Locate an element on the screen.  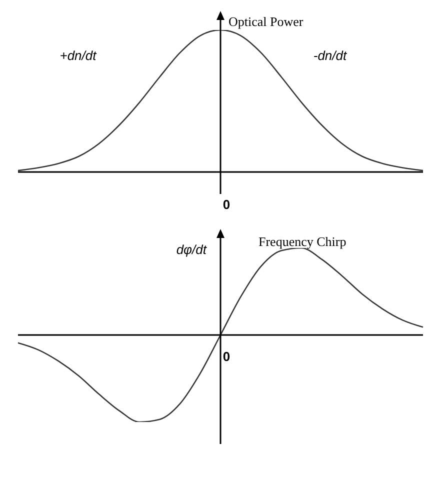
text: 0 is located at coordinates (226, 204).